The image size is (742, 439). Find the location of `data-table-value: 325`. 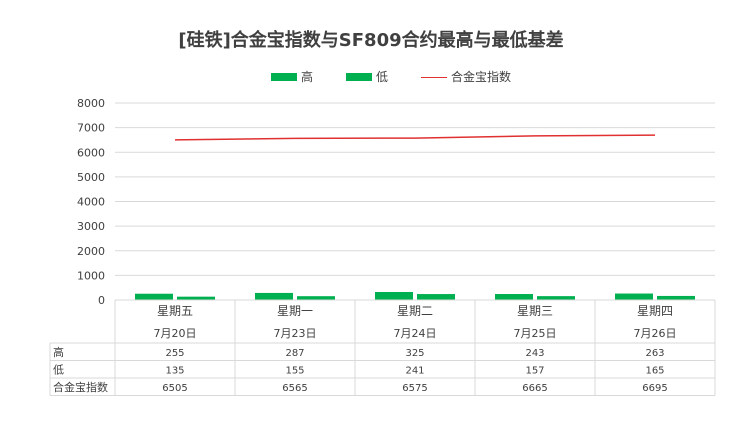

data-table-value: 325 is located at coordinates (414, 353).